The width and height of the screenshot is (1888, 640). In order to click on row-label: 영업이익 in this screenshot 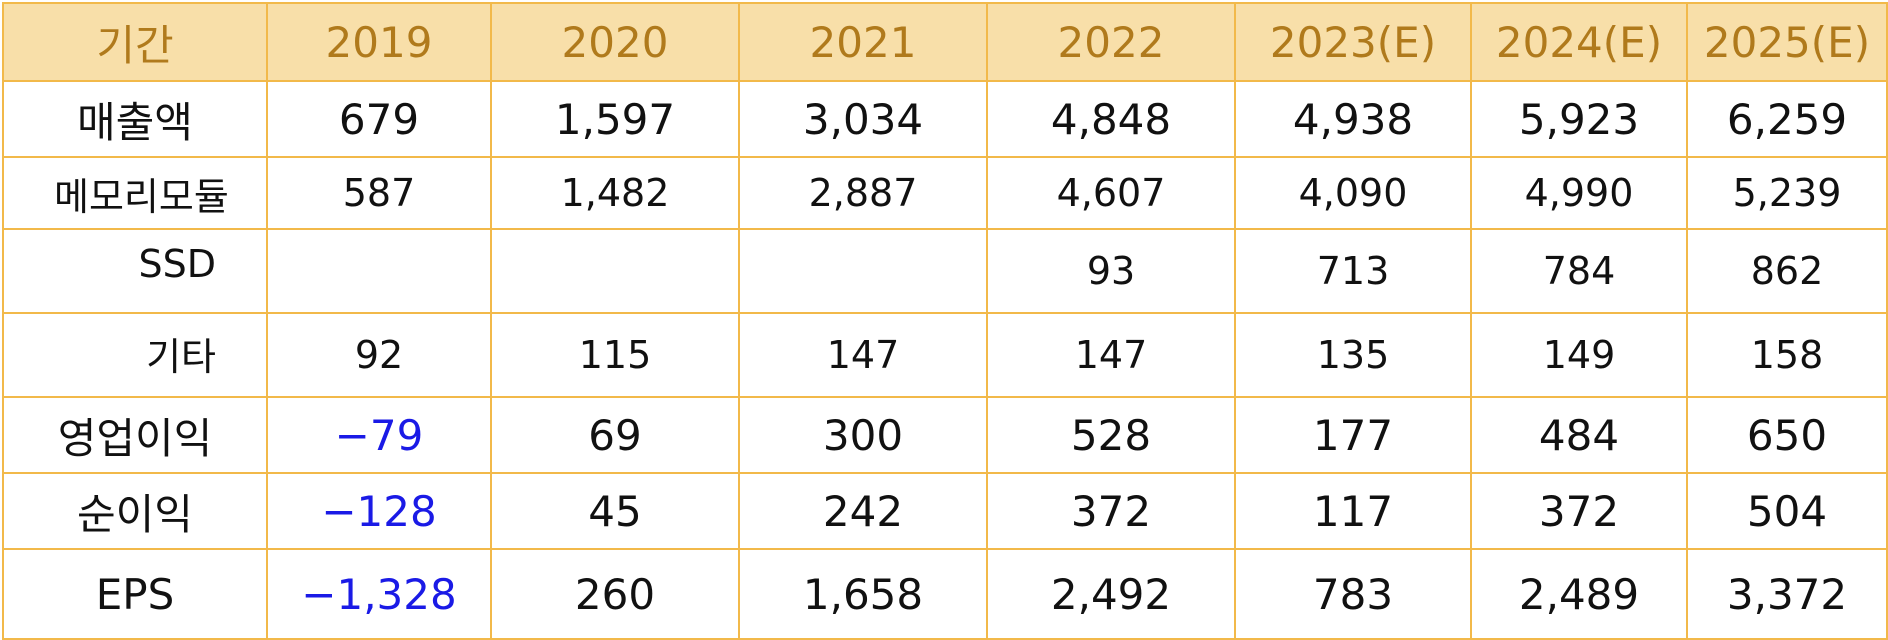, I will do `click(135, 435)`.